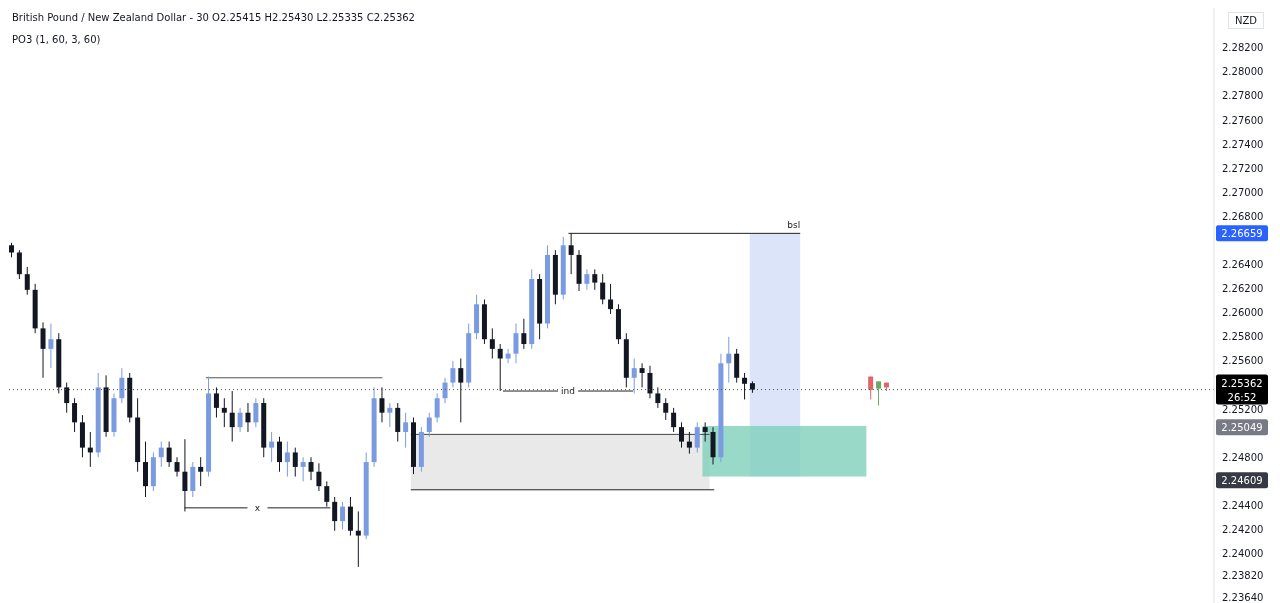 Image resolution: width=1280 pixels, height=603 pixels. I want to click on y-tick-label: 2.28000, so click(1243, 72).